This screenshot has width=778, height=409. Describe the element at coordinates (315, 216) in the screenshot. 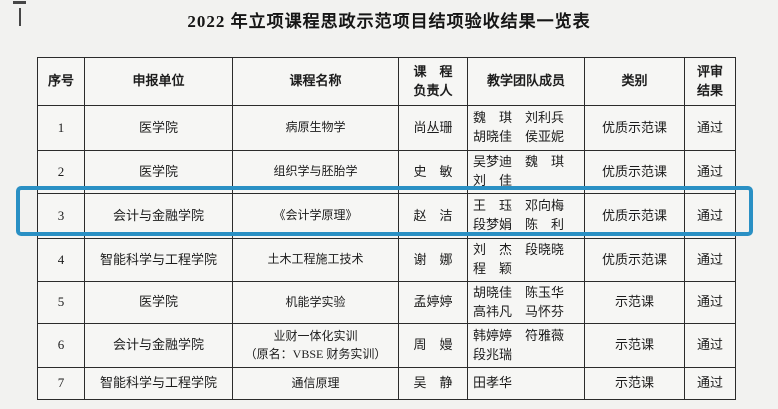

I see `cell-course: 《会计学原理》` at that location.